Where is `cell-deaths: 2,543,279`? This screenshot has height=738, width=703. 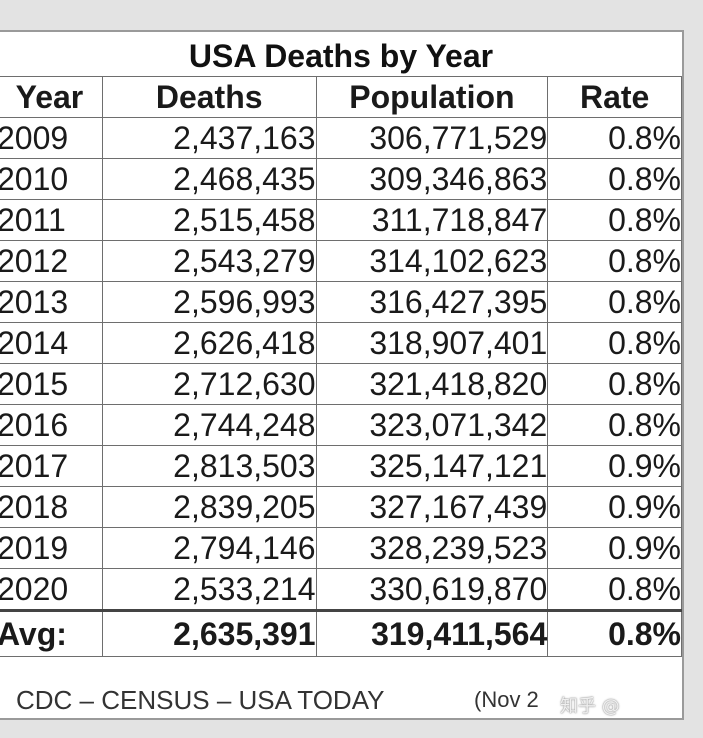
cell-deaths: 2,543,279 is located at coordinates (209, 261).